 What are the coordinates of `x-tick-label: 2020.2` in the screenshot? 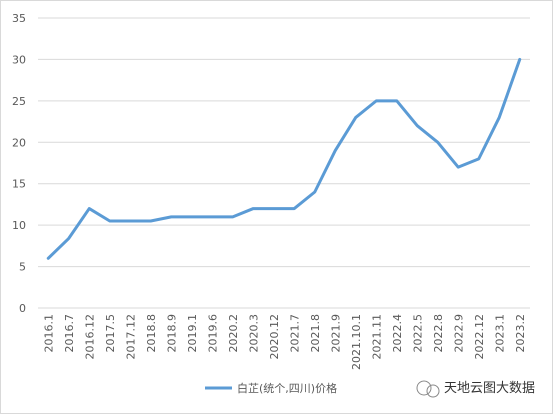 It's located at (233, 333).